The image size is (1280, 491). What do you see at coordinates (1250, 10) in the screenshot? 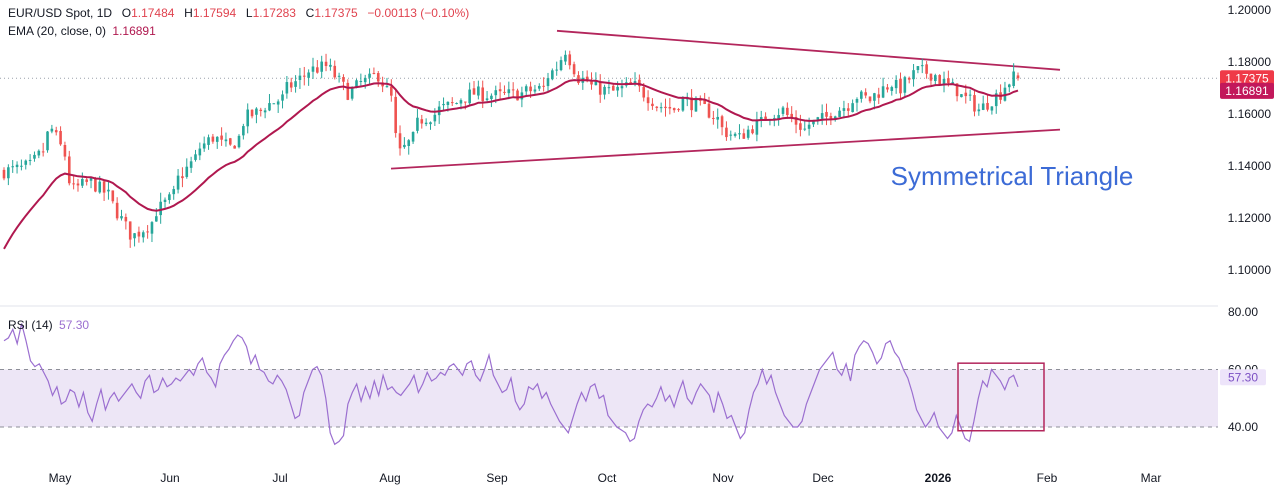
I see `price-tick-label: 1.20000` at bounding box center [1250, 10].